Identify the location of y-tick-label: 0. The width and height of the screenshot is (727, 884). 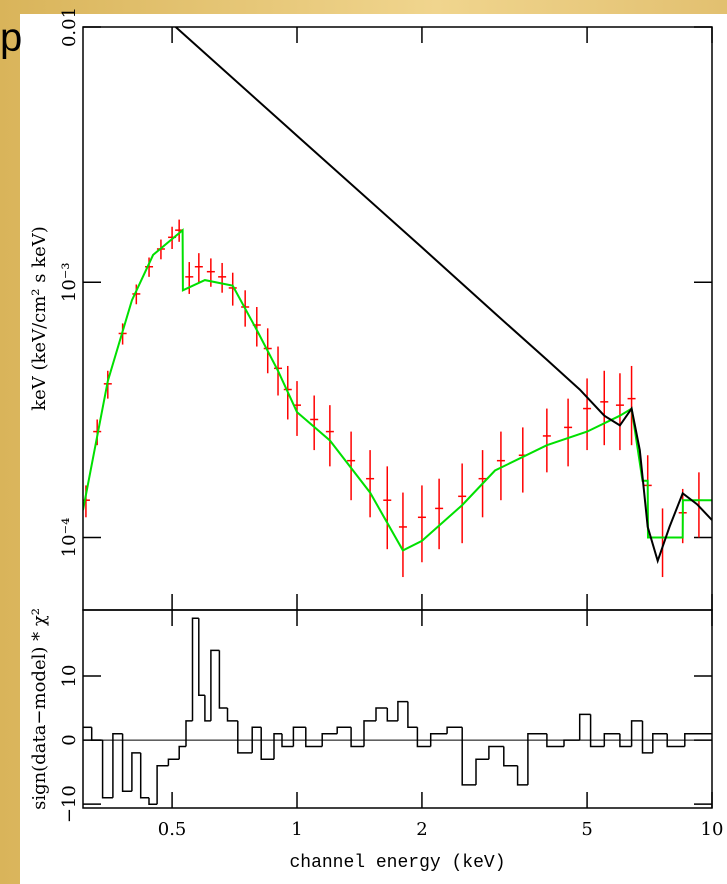
(69, 739).